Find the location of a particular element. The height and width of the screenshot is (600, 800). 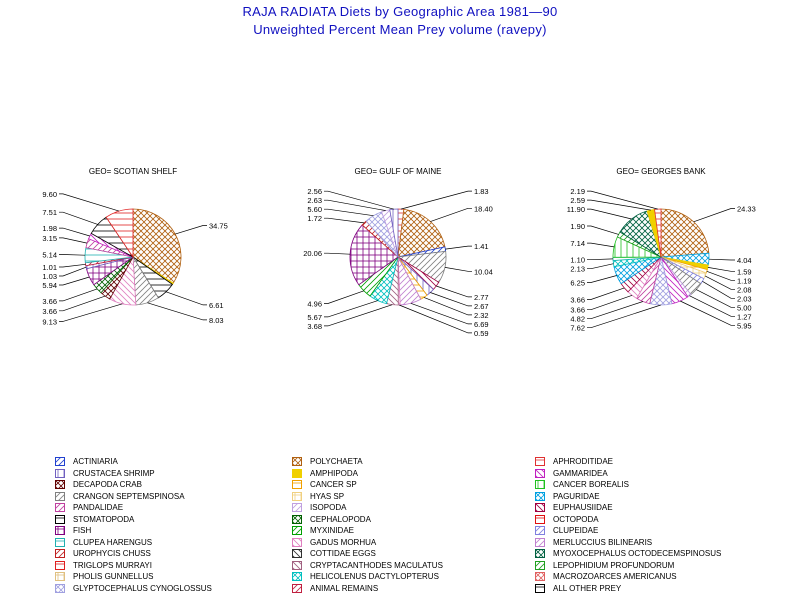

slice-value-label: 2.03 is located at coordinates (744, 298).